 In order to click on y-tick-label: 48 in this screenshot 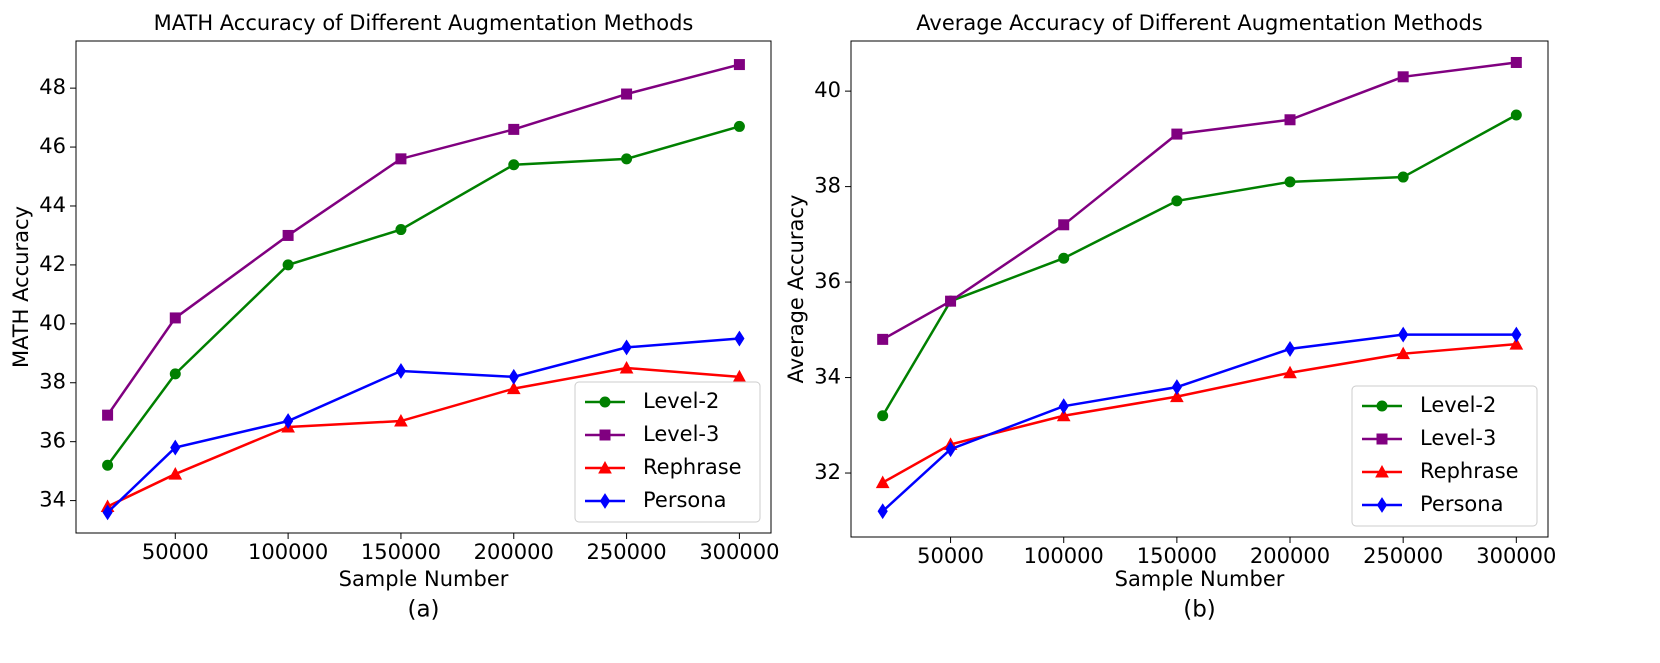, I will do `click(52, 87)`.